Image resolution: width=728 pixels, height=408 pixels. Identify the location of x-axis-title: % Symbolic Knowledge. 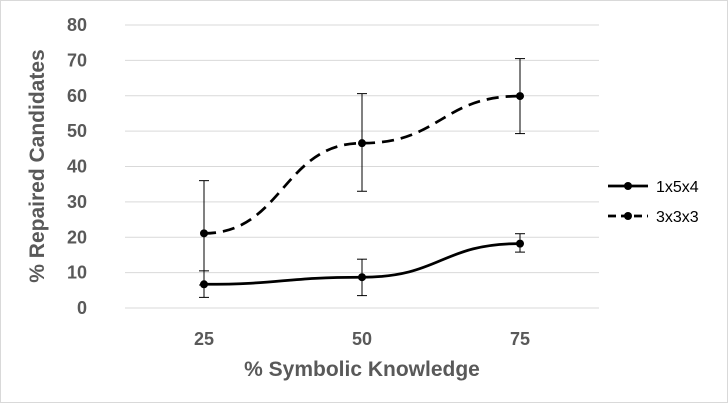
(362, 369).